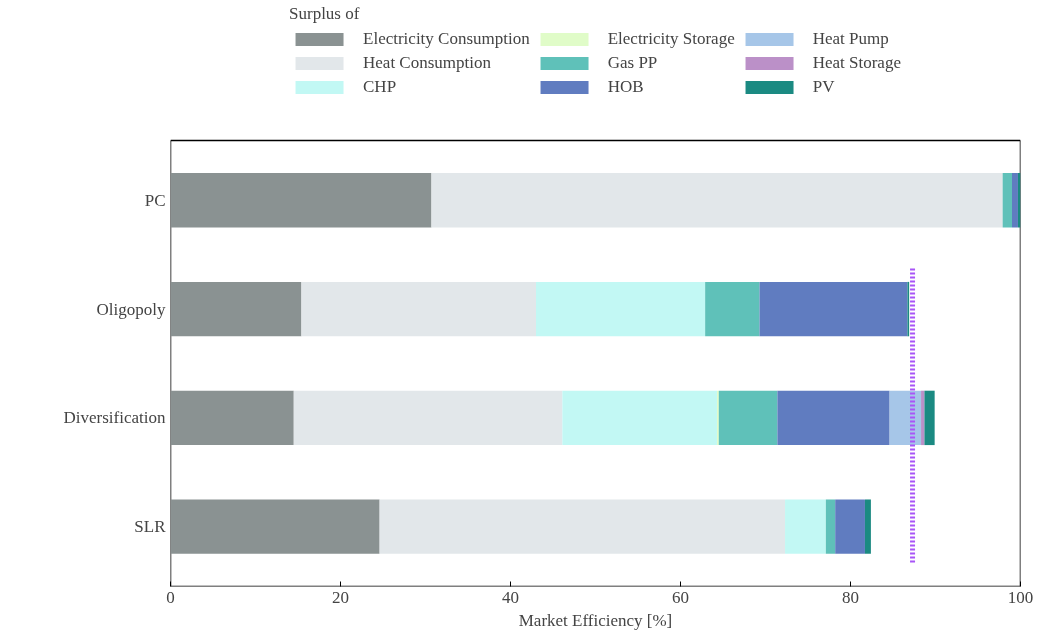 The image size is (1044, 637). Describe the element at coordinates (595, 620) in the screenshot. I see `x-axis-title: Market Efficiency [%]` at that location.